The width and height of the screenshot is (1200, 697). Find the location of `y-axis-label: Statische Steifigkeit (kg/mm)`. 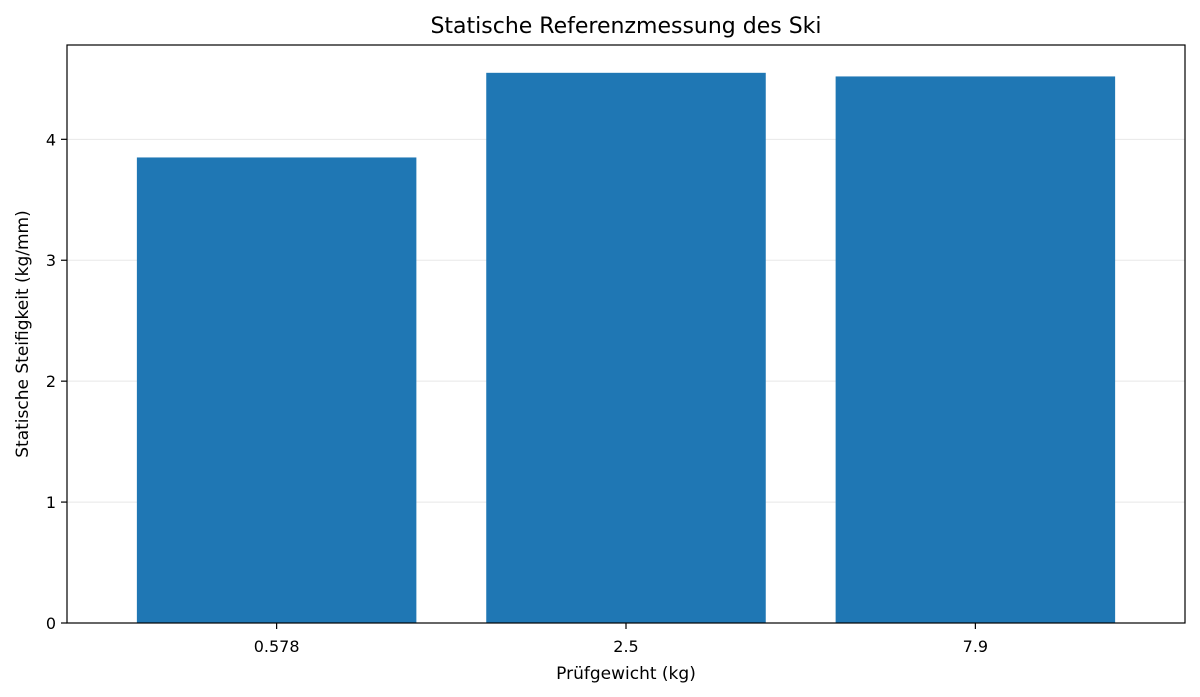

y-axis-label: Statische Steifigkeit (kg/mm) is located at coordinates (23, 333).